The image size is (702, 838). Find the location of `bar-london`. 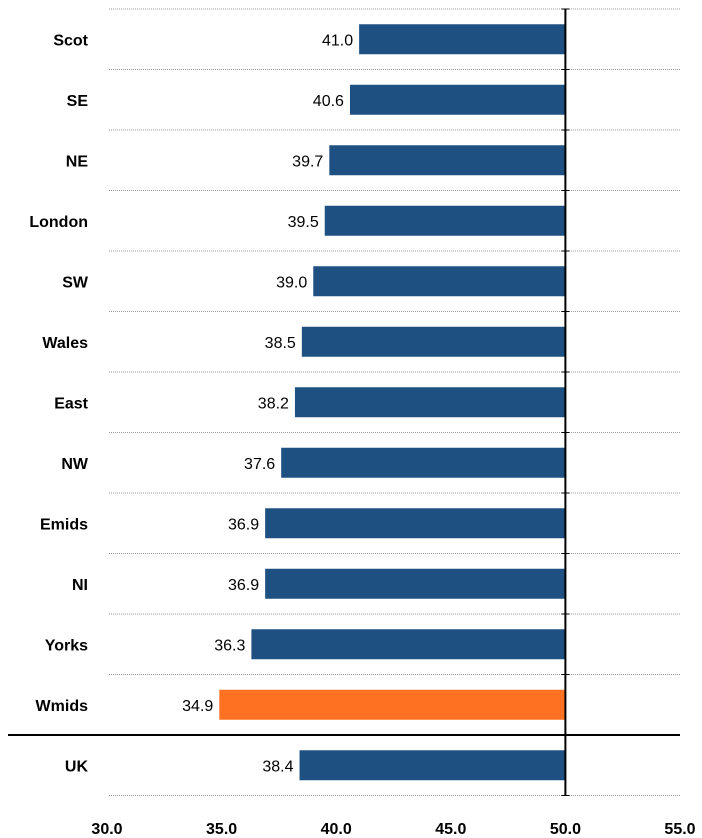

bar-london is located at coordinates (445, 220).